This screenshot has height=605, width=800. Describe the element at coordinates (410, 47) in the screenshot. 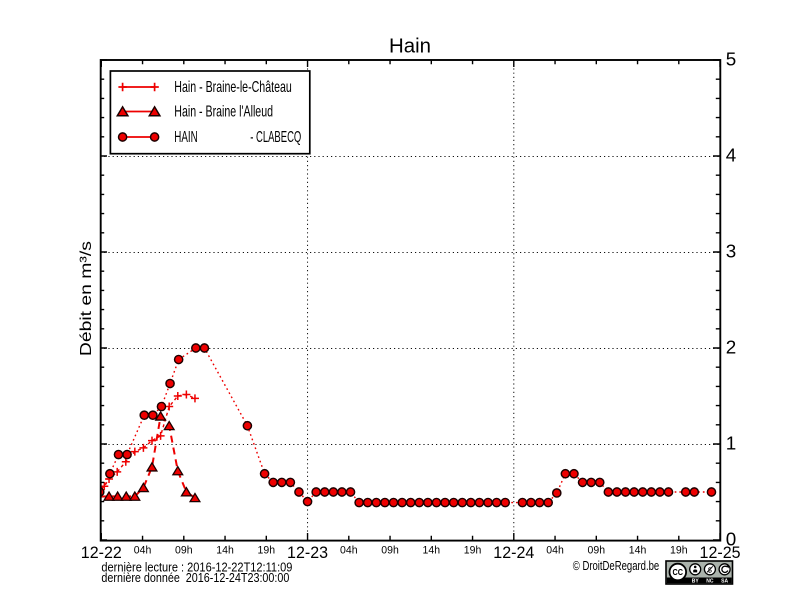

I see `svg-text: Hain` at that location.